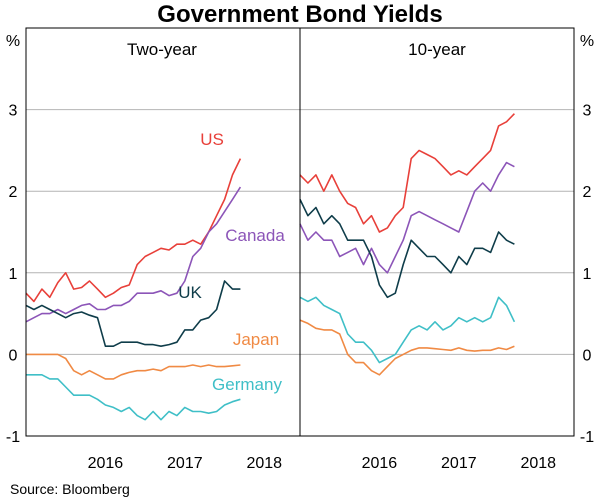 The height and width of the screenshot is (499, 600). Describe the element at coordinates (587, 41) in the screenshot. I see `y-unit-right: %` at that location.